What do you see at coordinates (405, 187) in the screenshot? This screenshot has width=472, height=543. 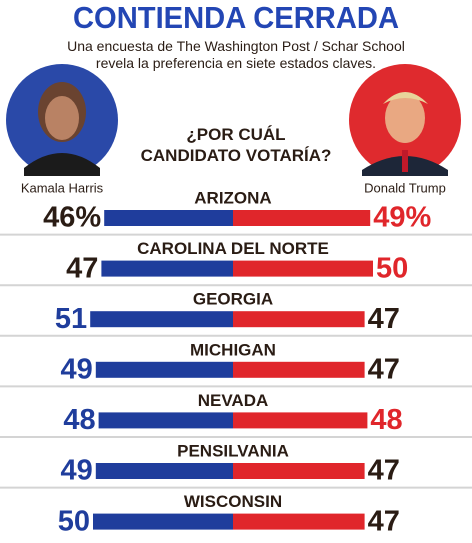 I see `legend-trump: Donald Trump` at bounding box center [405, 187].